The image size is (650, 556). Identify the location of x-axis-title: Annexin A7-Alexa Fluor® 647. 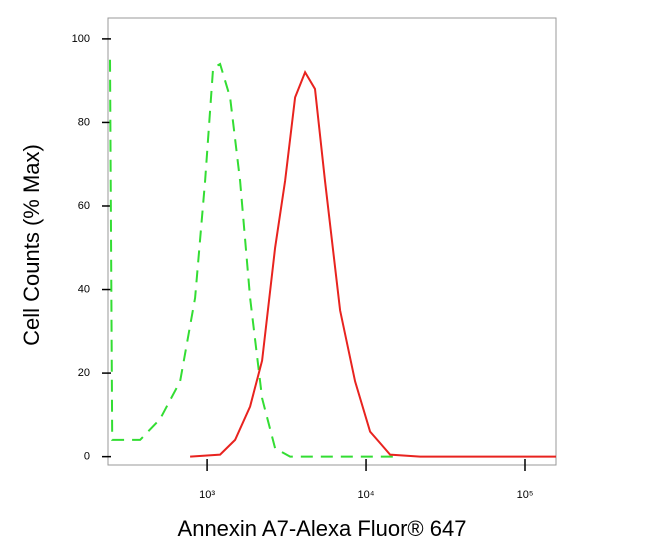
(322, 528).